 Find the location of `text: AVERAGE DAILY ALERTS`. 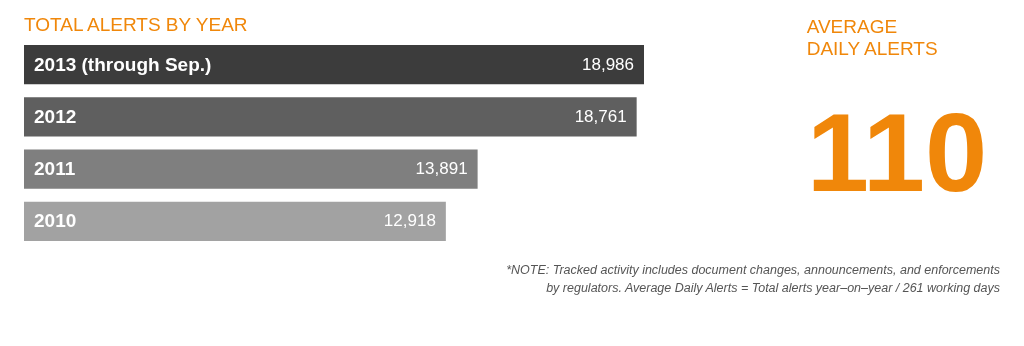

text: AVERAGE DAILY ALERTS is located at coordinates (872, 37).